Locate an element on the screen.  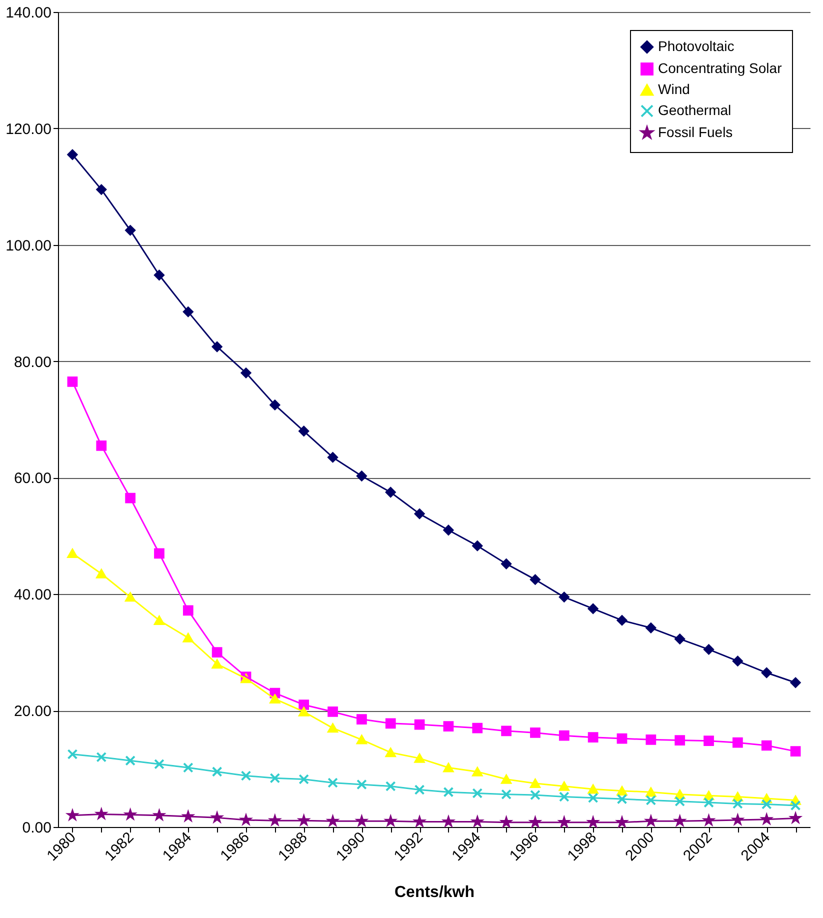
legend-label: Geothermal is located at coordinates (695, 110).